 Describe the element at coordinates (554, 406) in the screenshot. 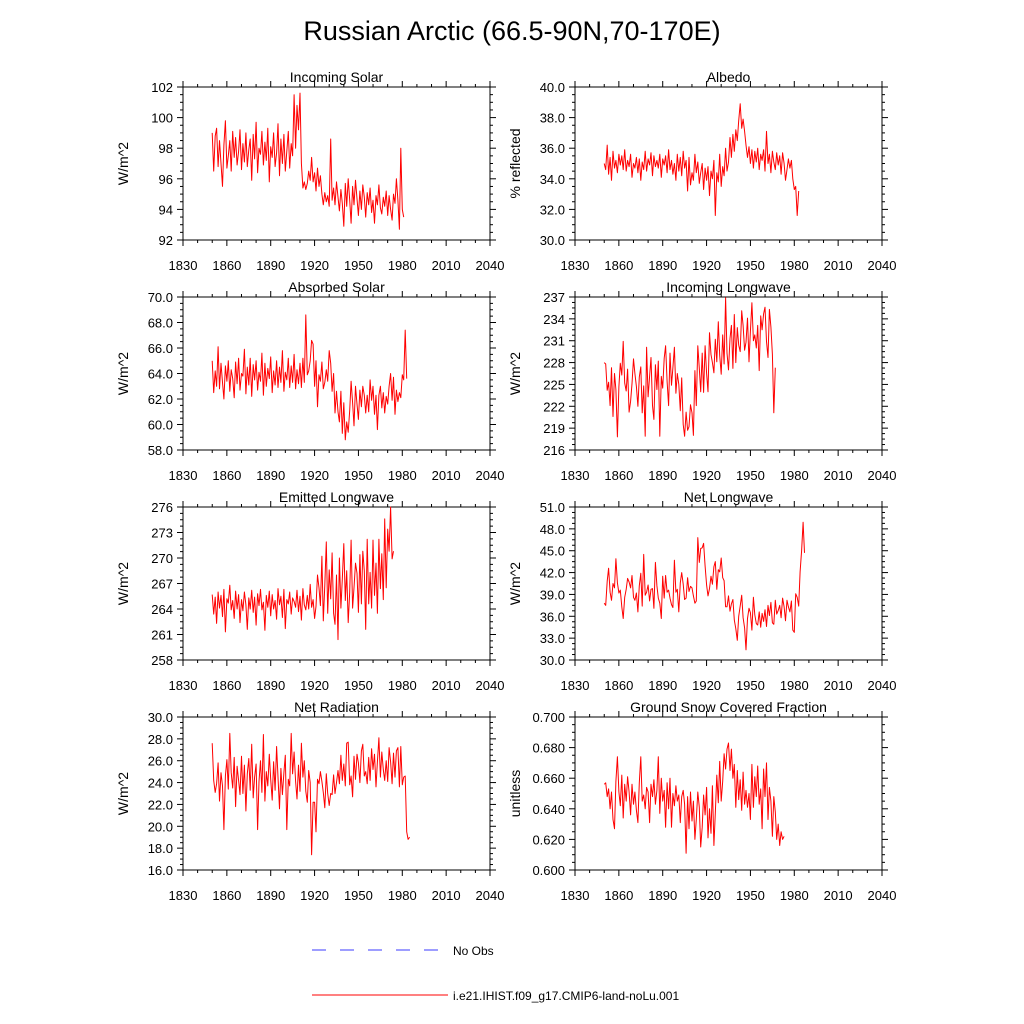

I see `y-tick-label: 222` at that location.